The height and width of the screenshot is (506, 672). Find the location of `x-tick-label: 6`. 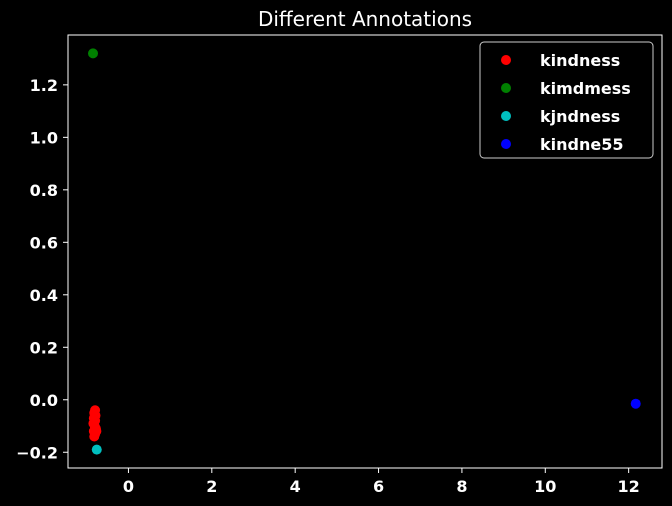

x-tick-label: 6 is located at coordinates (378, 486).